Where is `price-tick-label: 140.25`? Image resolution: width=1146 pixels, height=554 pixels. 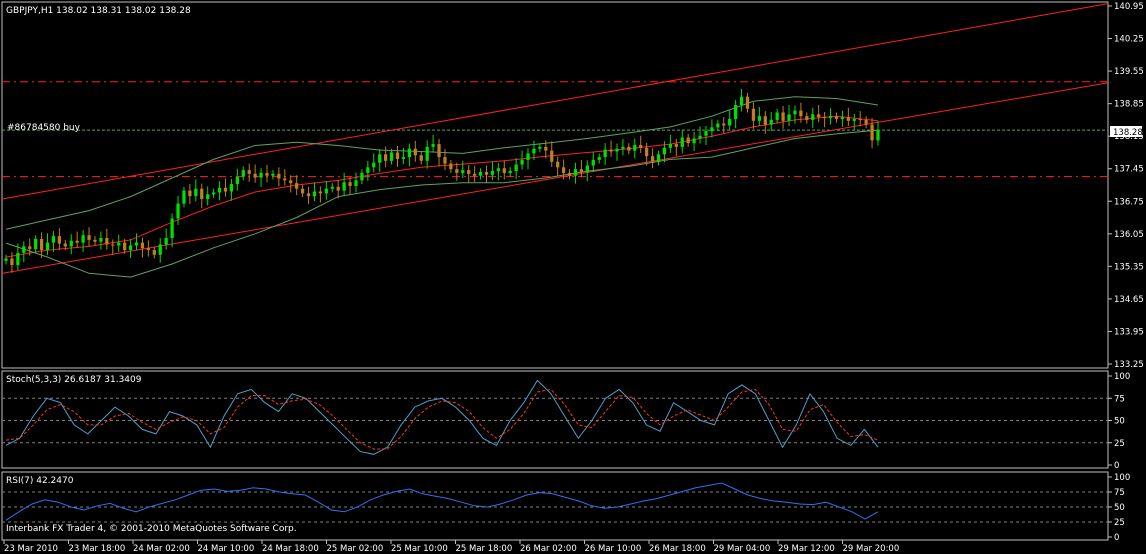
price-tick-label: 140.25 is located at coordinates (1129, 40).